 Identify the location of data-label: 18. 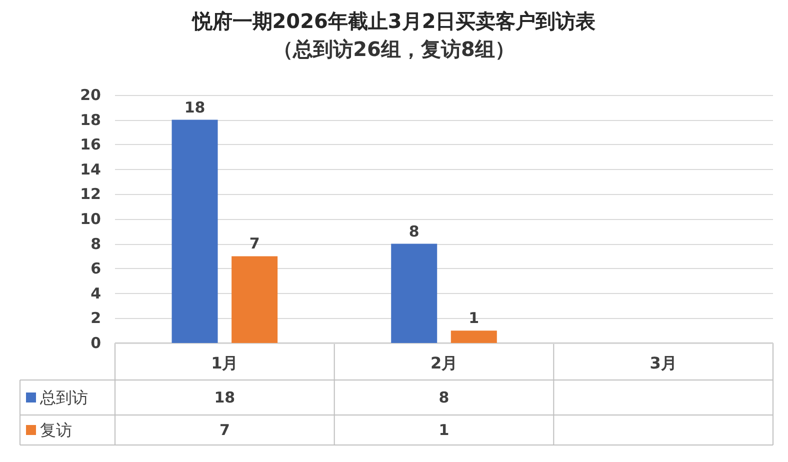
(225, 397).